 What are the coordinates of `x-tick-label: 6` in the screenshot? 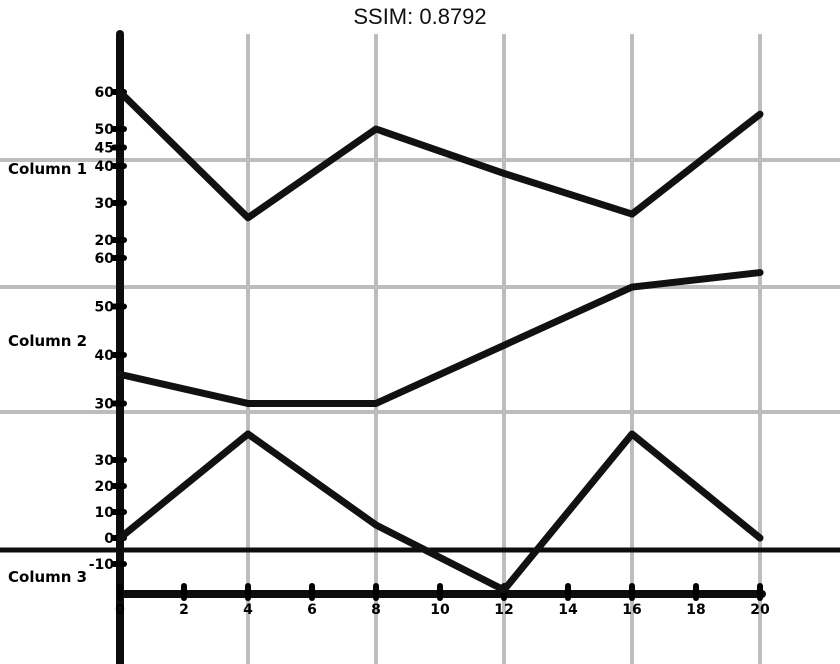 It's located at (312, 610).